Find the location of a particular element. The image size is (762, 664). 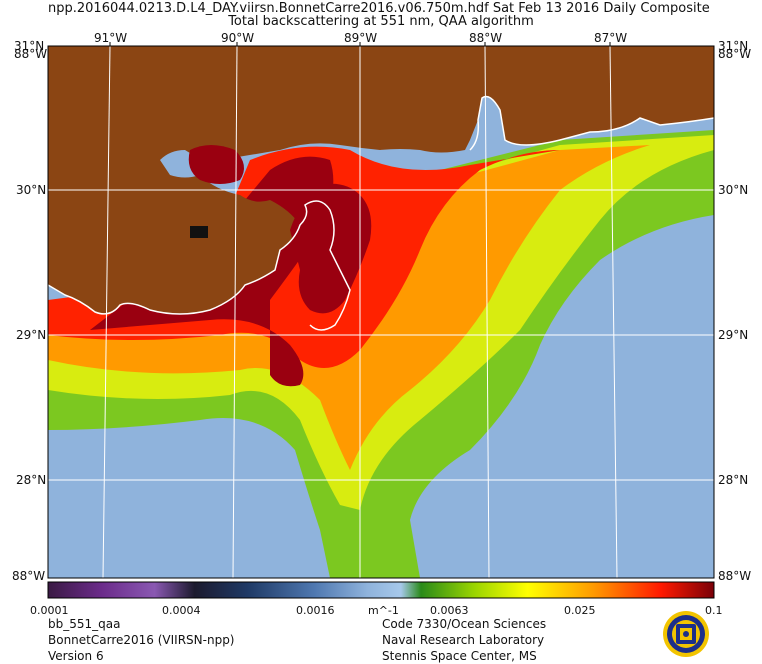

footer-version: Version 6 is located at coordinates (76, 656).